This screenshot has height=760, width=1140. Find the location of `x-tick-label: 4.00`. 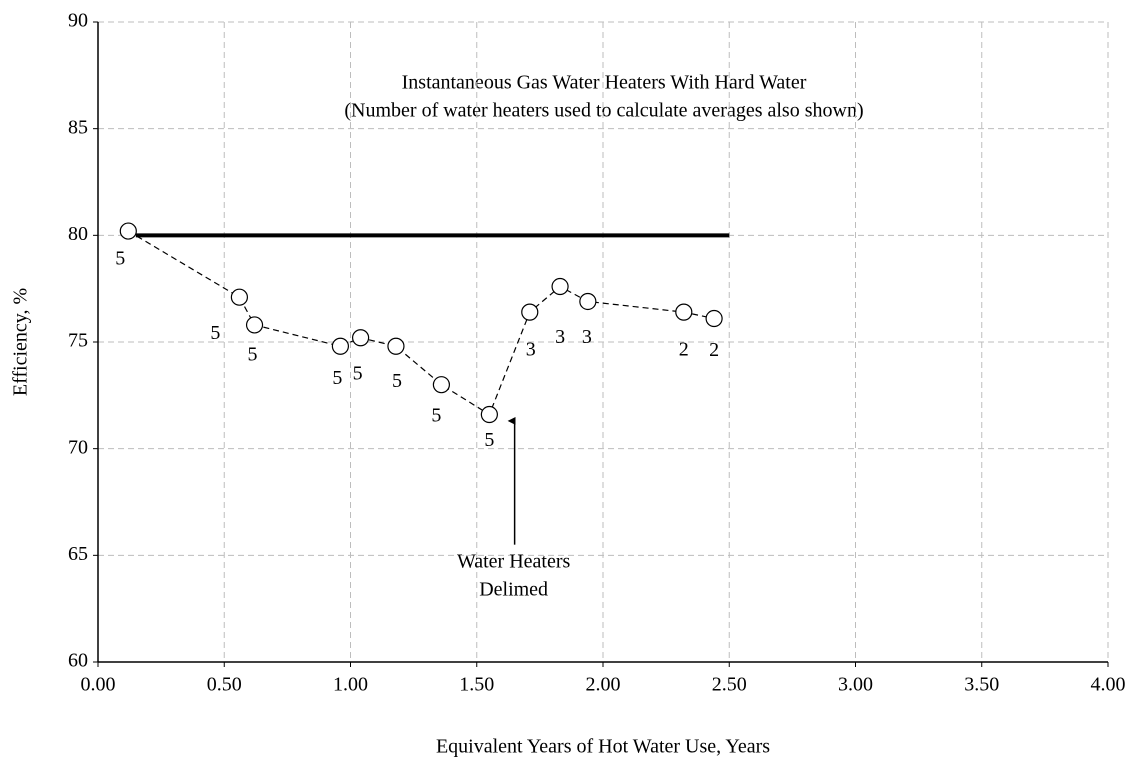

x-tick-label: 4.00 is located at coordinates (1108, 685).